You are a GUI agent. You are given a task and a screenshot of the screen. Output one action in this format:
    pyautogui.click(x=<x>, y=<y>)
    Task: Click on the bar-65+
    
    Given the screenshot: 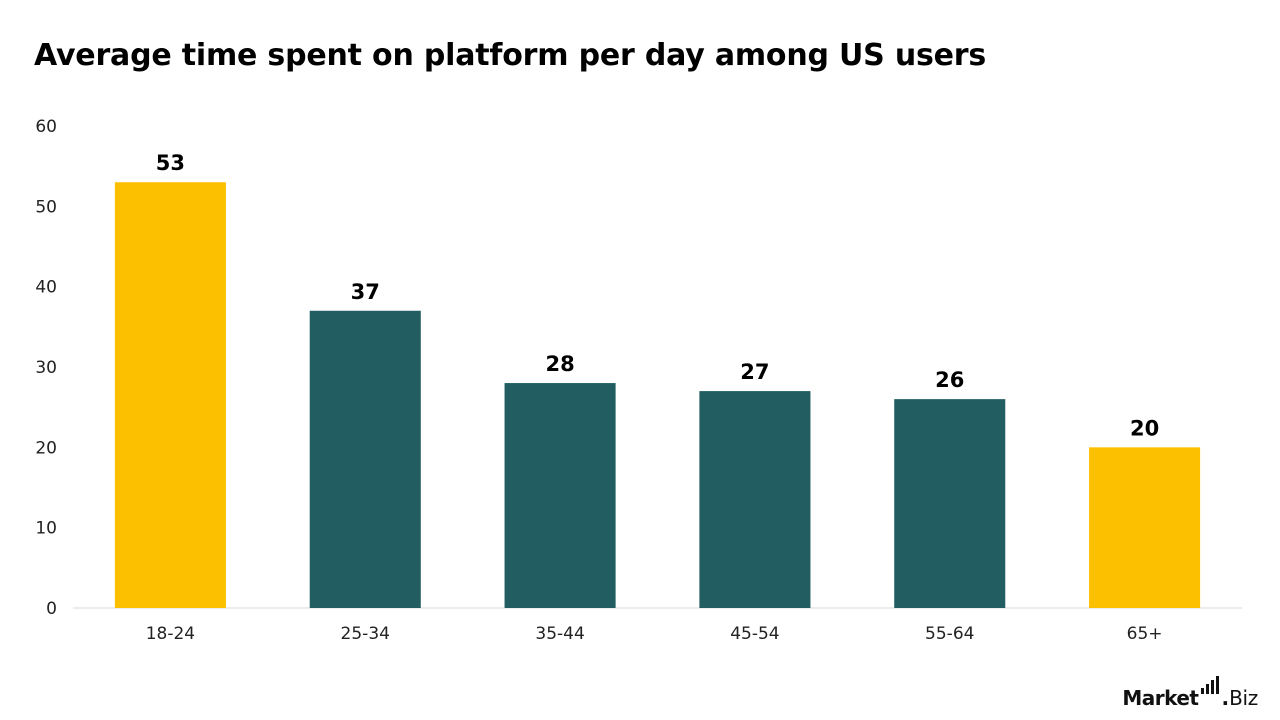 What is the action you would take?
    pyautogui.click(x=1145, y=527)
    